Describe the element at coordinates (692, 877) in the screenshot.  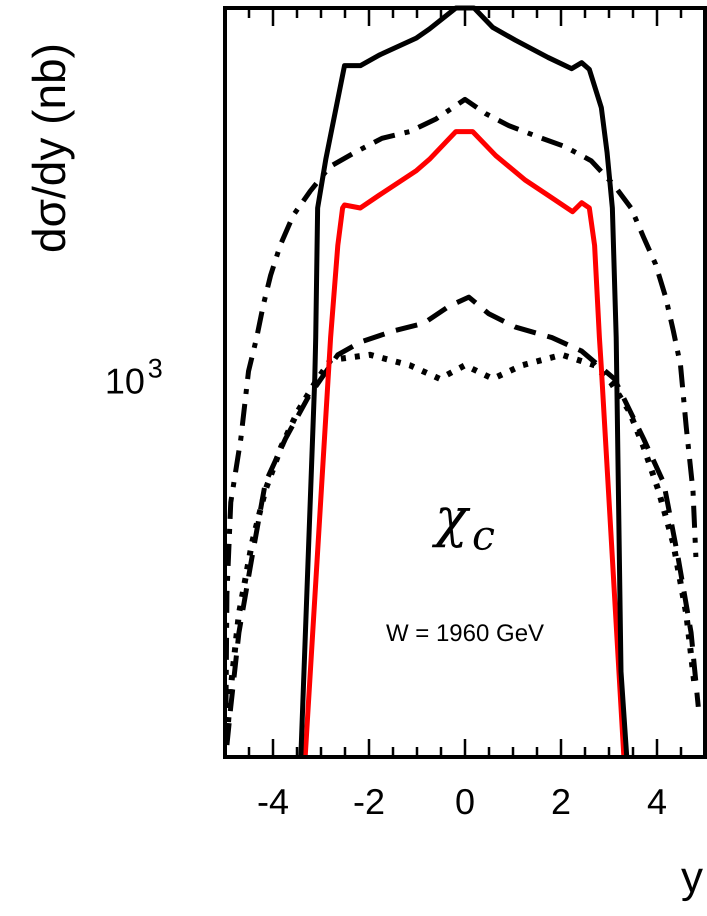
I see `x-axis-title: y` at that location.